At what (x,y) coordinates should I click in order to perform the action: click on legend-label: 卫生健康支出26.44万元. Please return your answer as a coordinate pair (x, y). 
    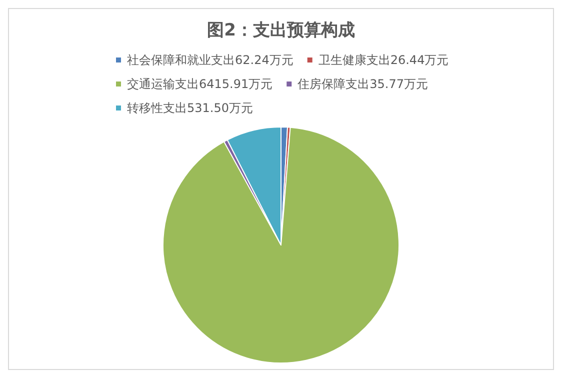
    Looking at the image, I should click on (383, 60).